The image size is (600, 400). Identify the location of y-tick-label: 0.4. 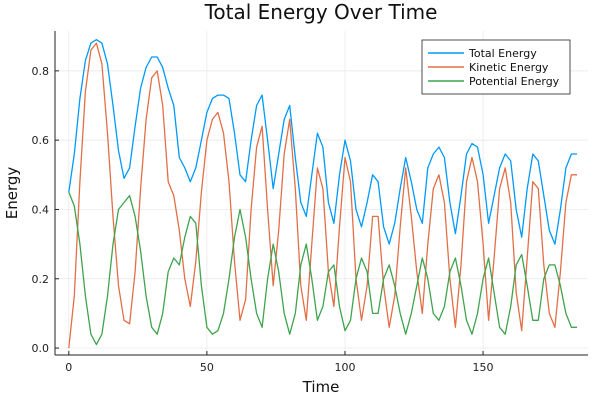
(41, 209).